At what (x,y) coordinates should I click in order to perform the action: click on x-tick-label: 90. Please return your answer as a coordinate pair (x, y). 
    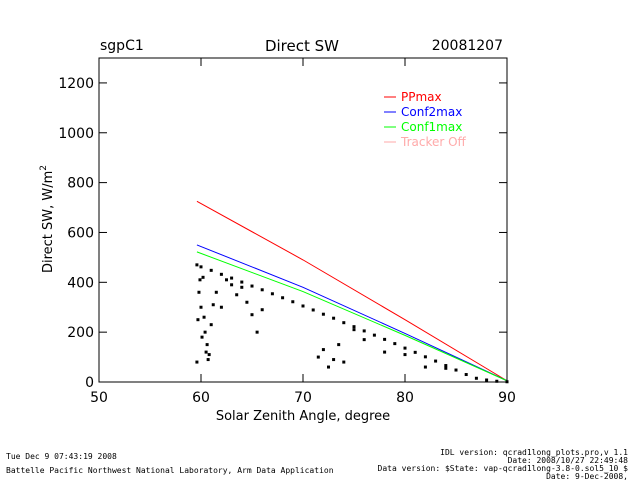
    Looking at the image, I should click on (507, 398).